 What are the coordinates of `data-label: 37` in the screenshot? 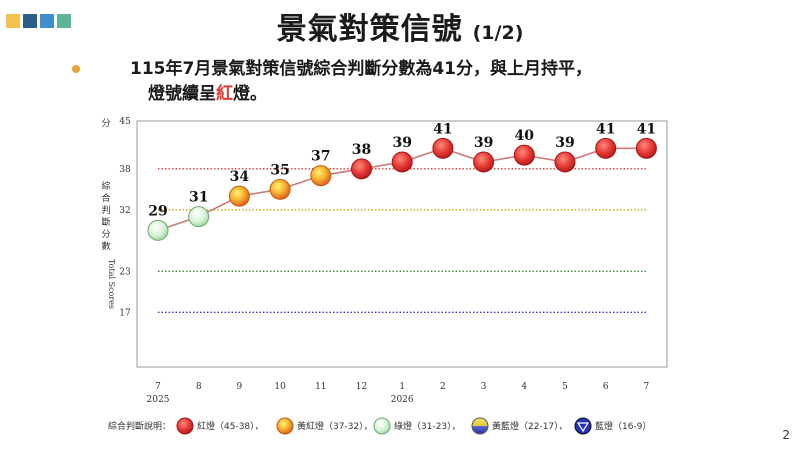 It's located at (320, 157).